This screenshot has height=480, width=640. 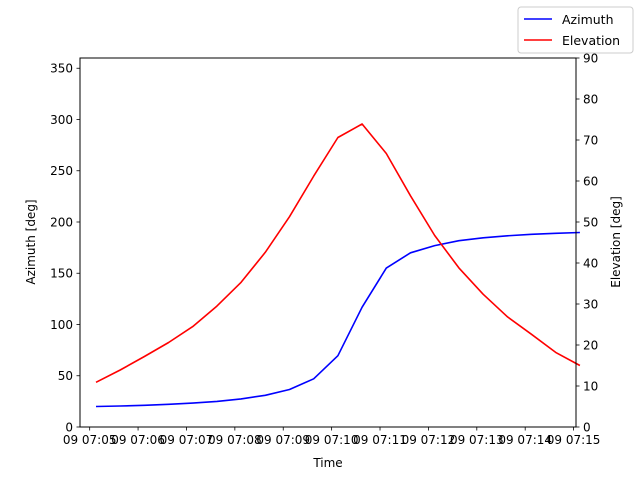 What do you see at coordinates (69, 427) in the screenshot?
I see `left-y-tick-label: 0` at bounding box center [69, 427].